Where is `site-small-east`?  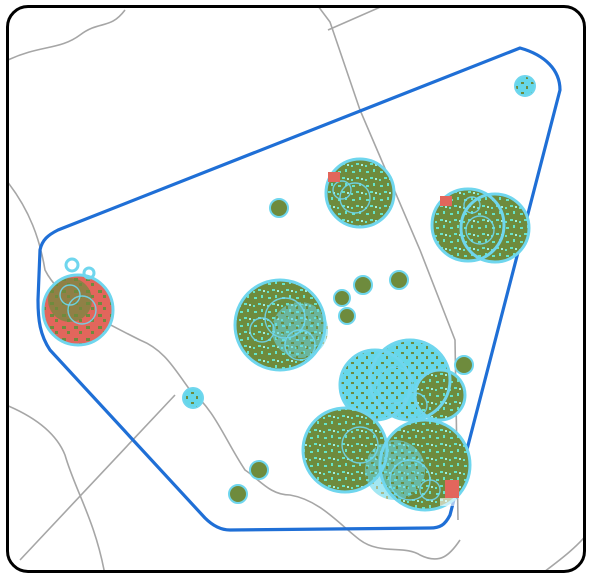 site-small-east is located at coordinates (464, 365).